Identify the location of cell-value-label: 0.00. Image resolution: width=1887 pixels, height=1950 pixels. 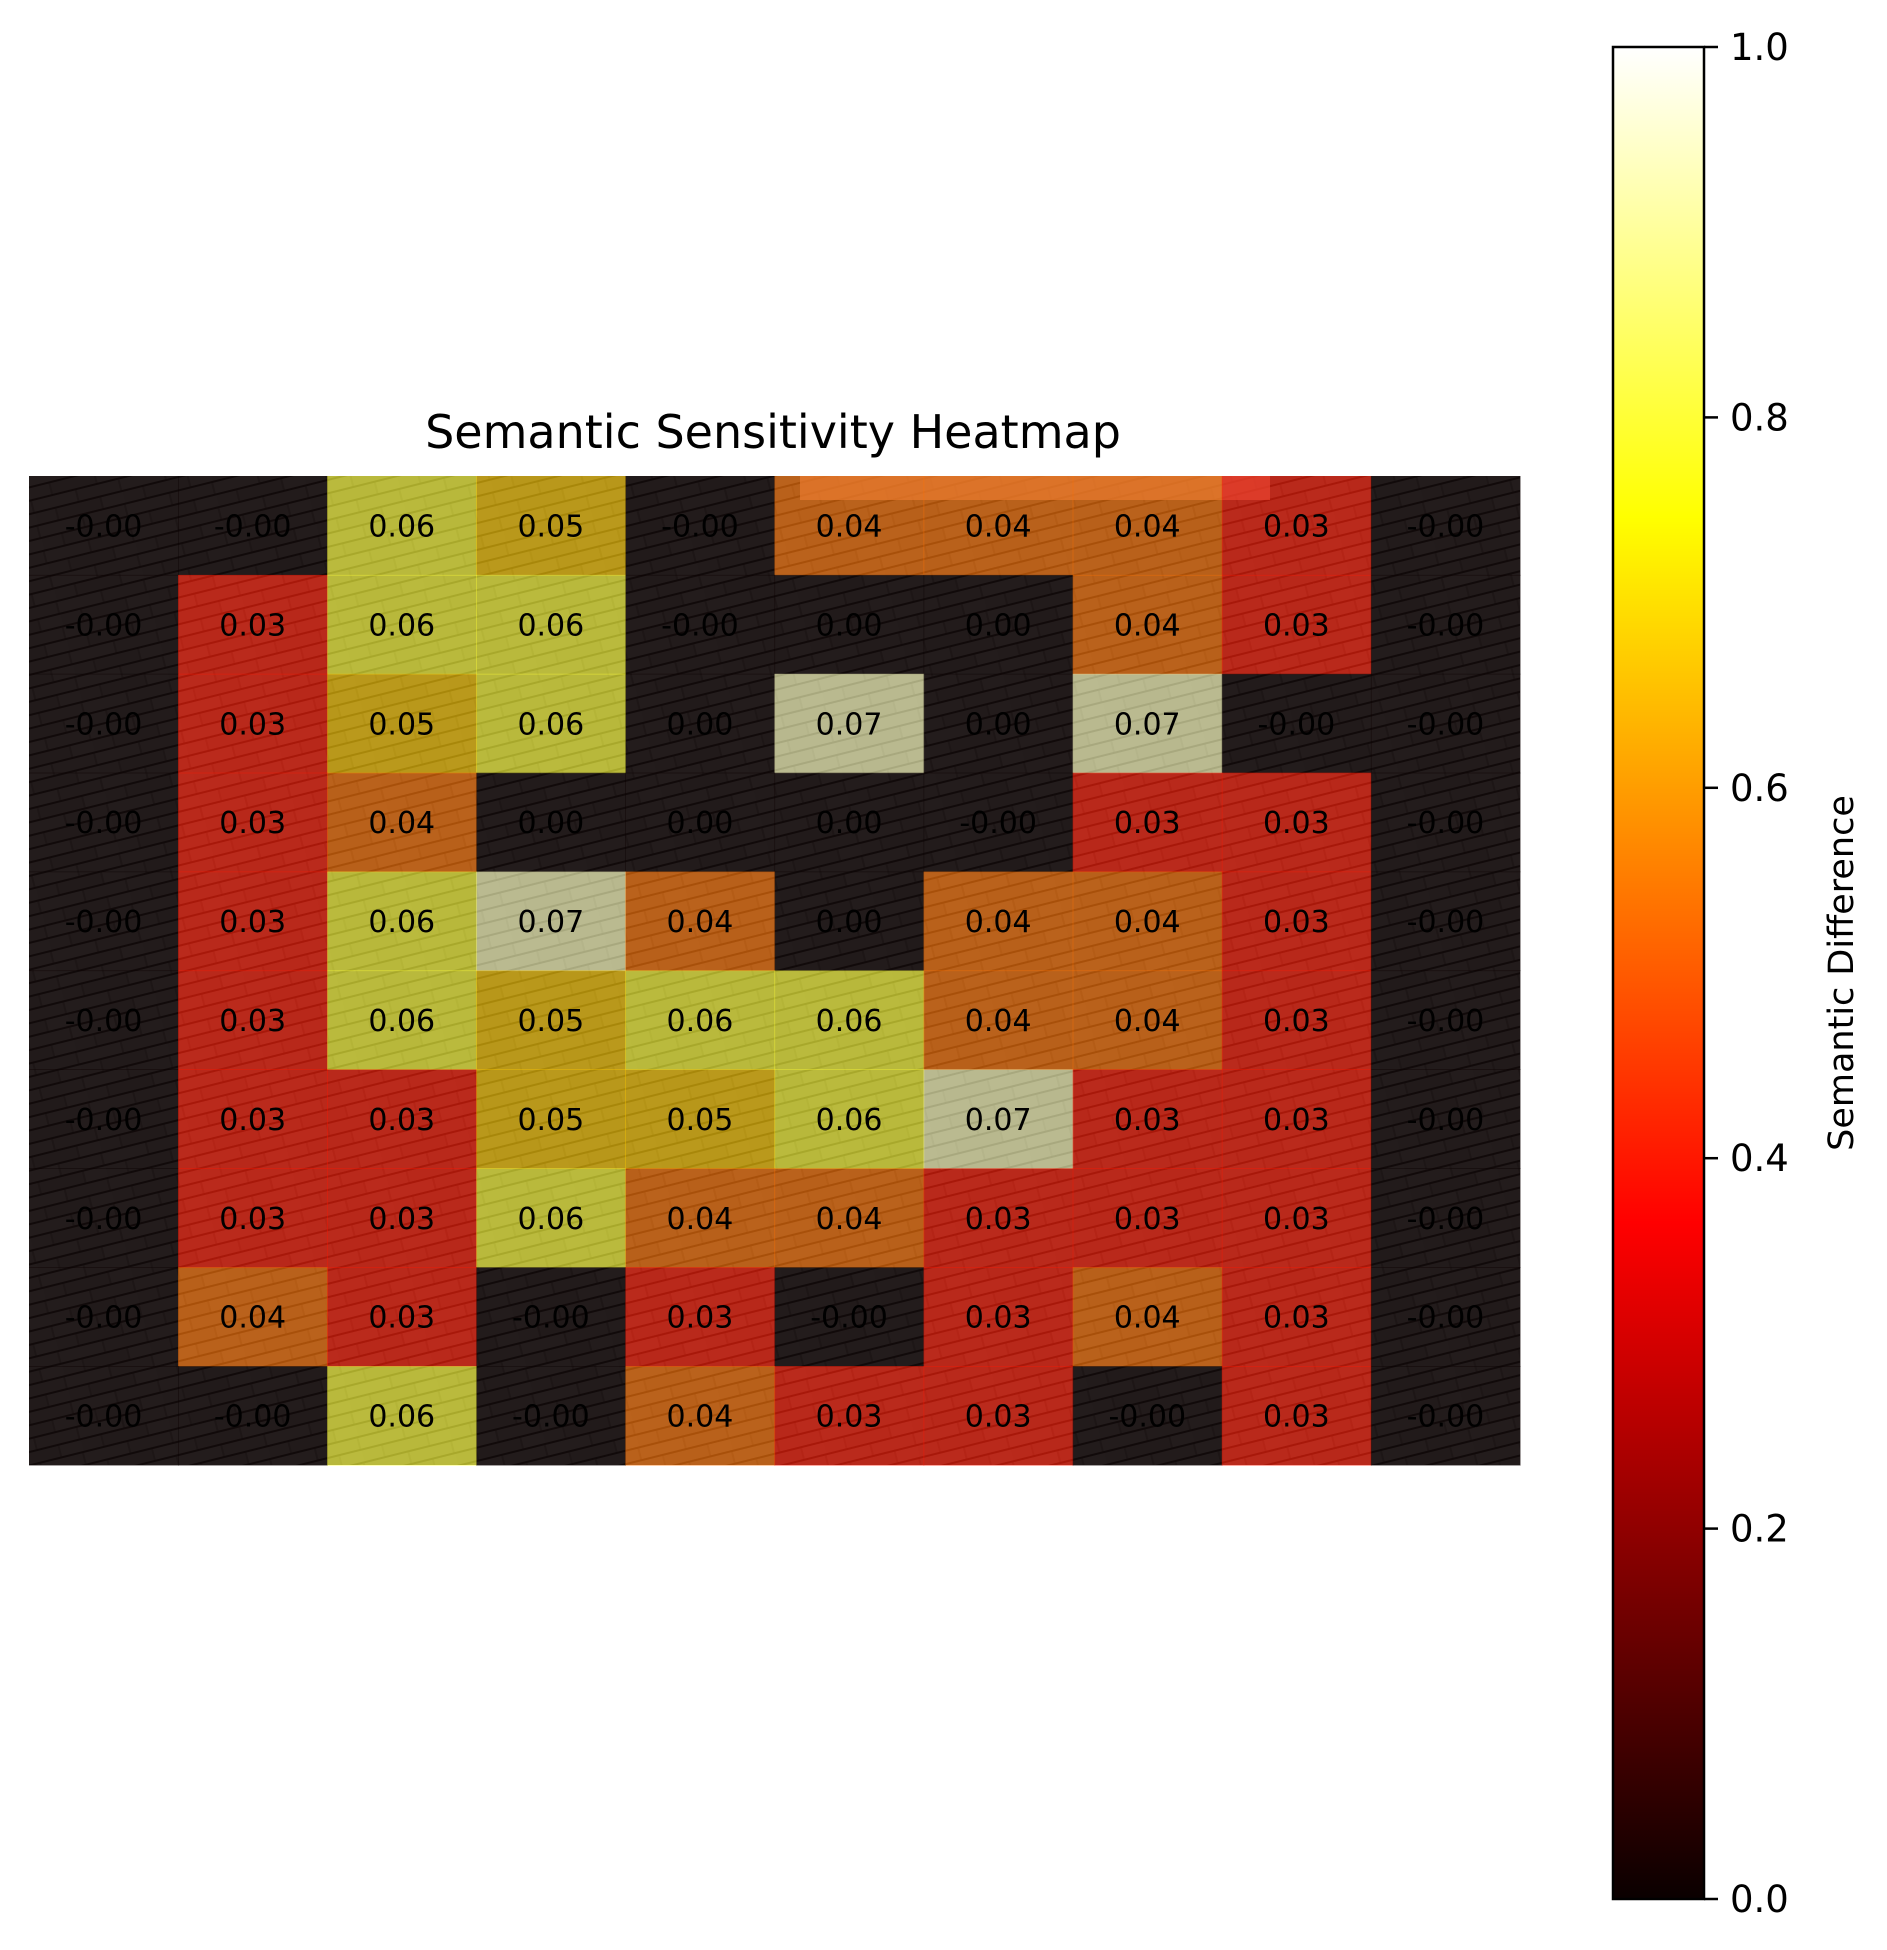
(998, 724).